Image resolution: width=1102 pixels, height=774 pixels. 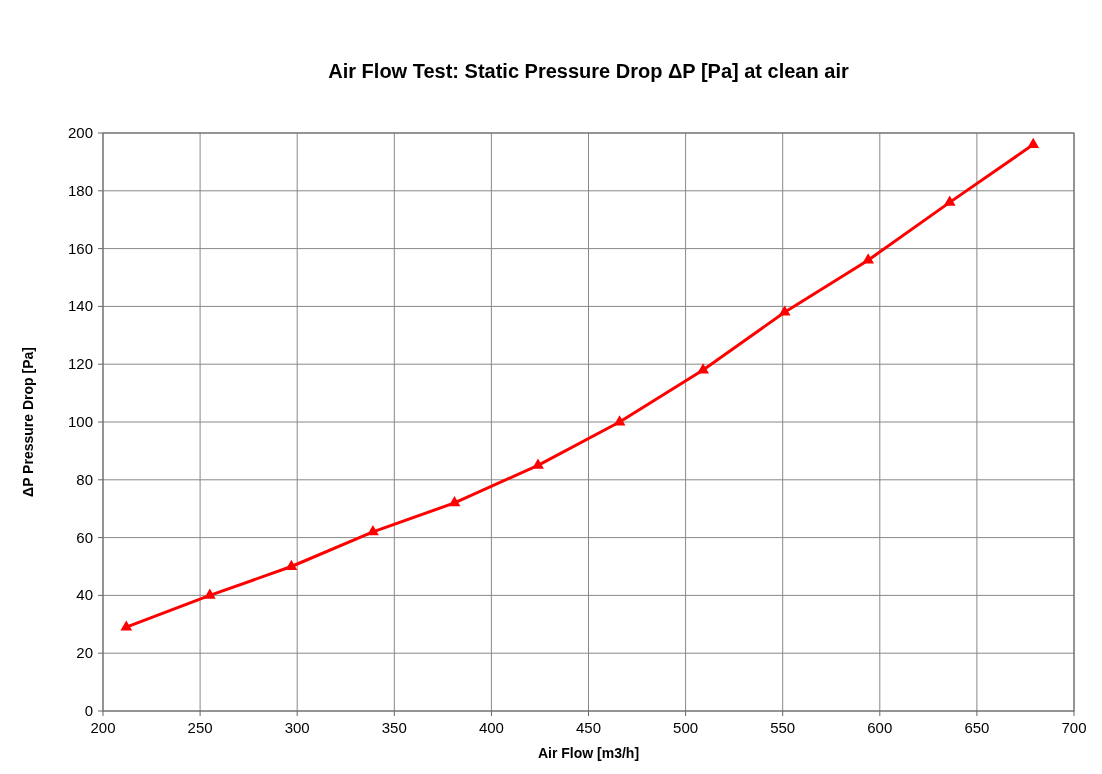 What do you see at coordinates (588, 727) in the screenshot?
I see `x-tick-label: 450` at bounding box center [588, 727].